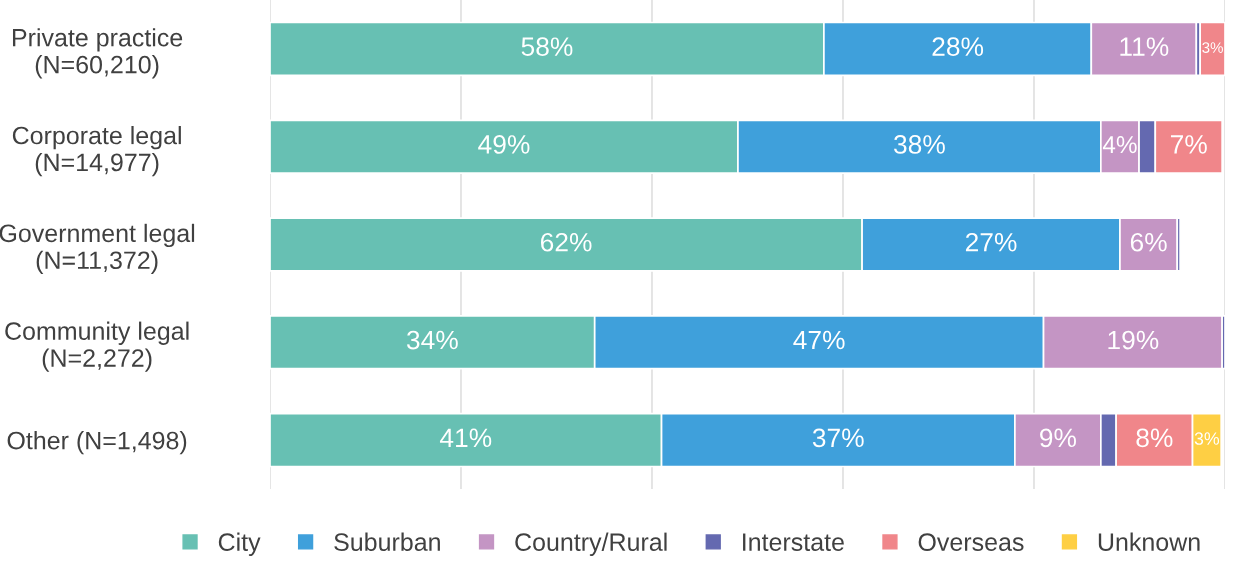 The width and height of the screenshot is (1242, 564). Describe the element at coordinates (96, 151) in the screenshot. I see `y-tick-label: Corporate legal (N=14,977)` at that location.